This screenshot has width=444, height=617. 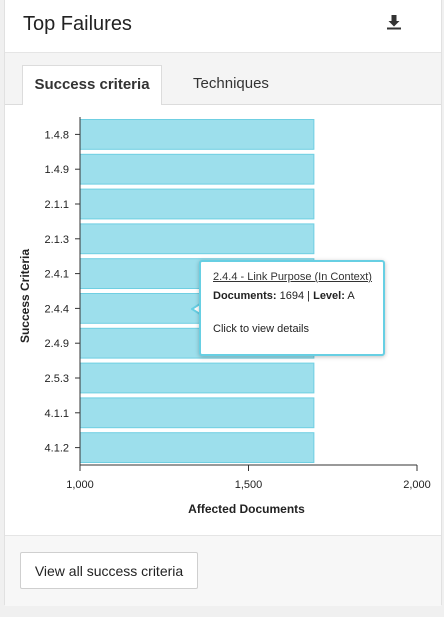 I want to click on y-tick-label: 1.4.8, so click(x=57, y=135).